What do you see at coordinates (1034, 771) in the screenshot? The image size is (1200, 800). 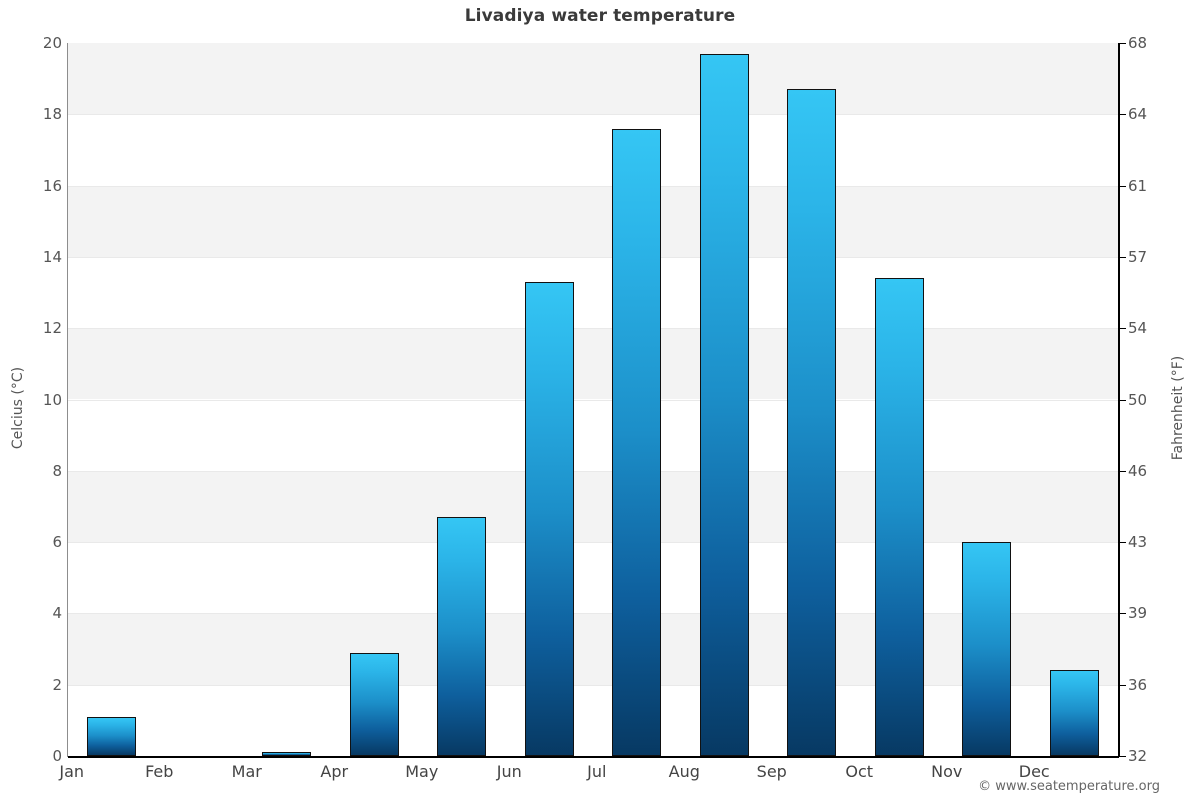 I see `x-tick-dec: Dec` at bounding box center [1034, 771].